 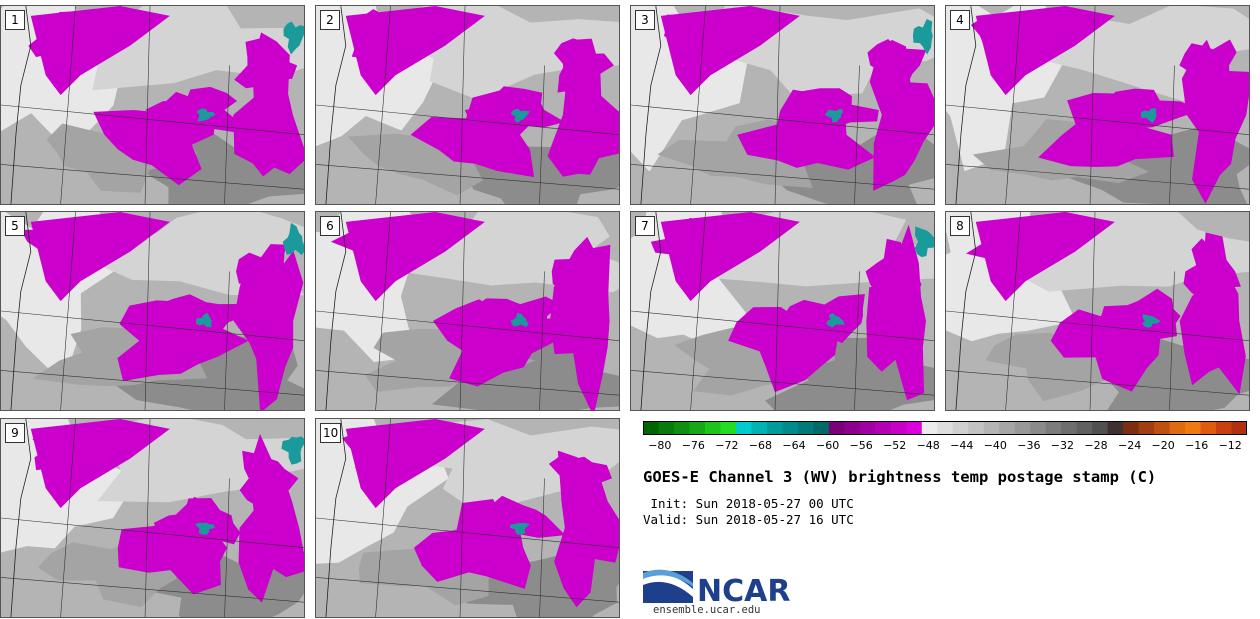 What do you see at coordinates (760, 445) in the screenshot?
I see `colorbar-tick-label: −68` at bounding box center [760, 445].